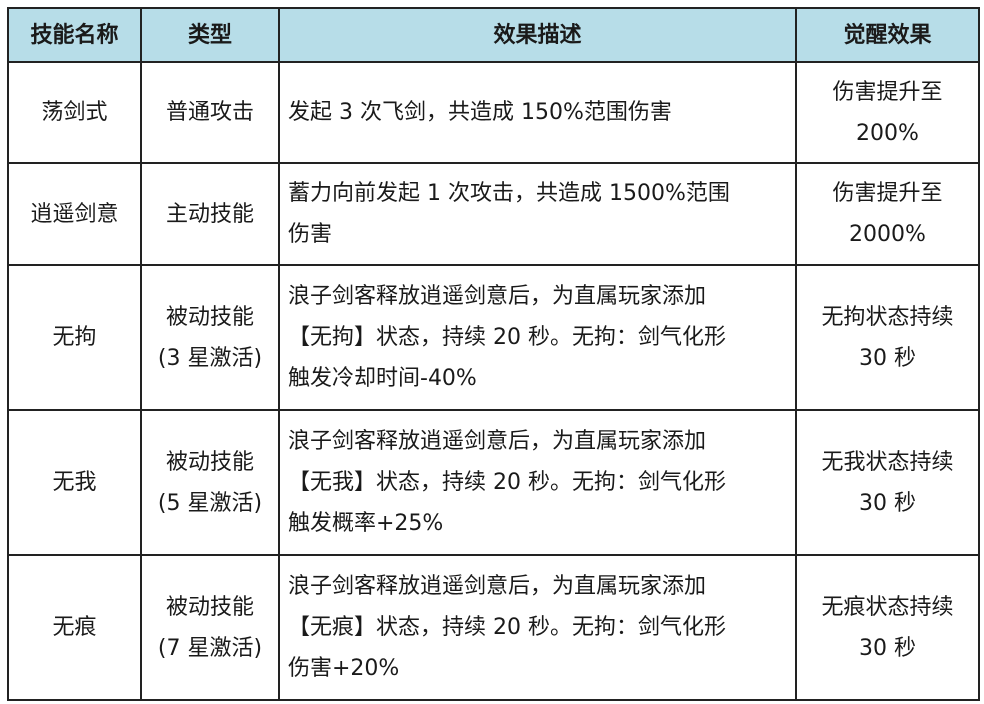 This screenshot has height=704, width=984. I want to click on skill-description: 蓄力向前发起 1 次攻击，共造成 1500%范围 伤害, so click(537, 214).